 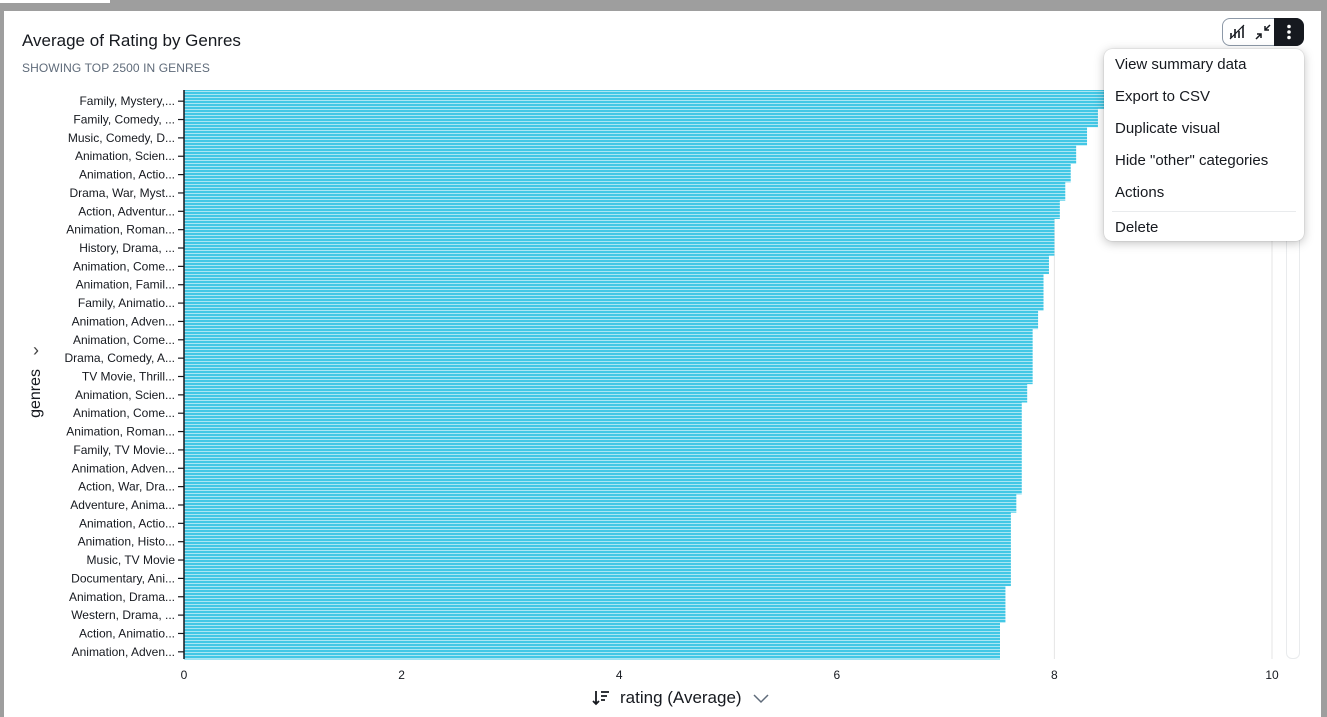 What do you see at coordinates (401, 675) in the screenshot?
I see `x-tick-label: 2` at bounding box center [401, 675].